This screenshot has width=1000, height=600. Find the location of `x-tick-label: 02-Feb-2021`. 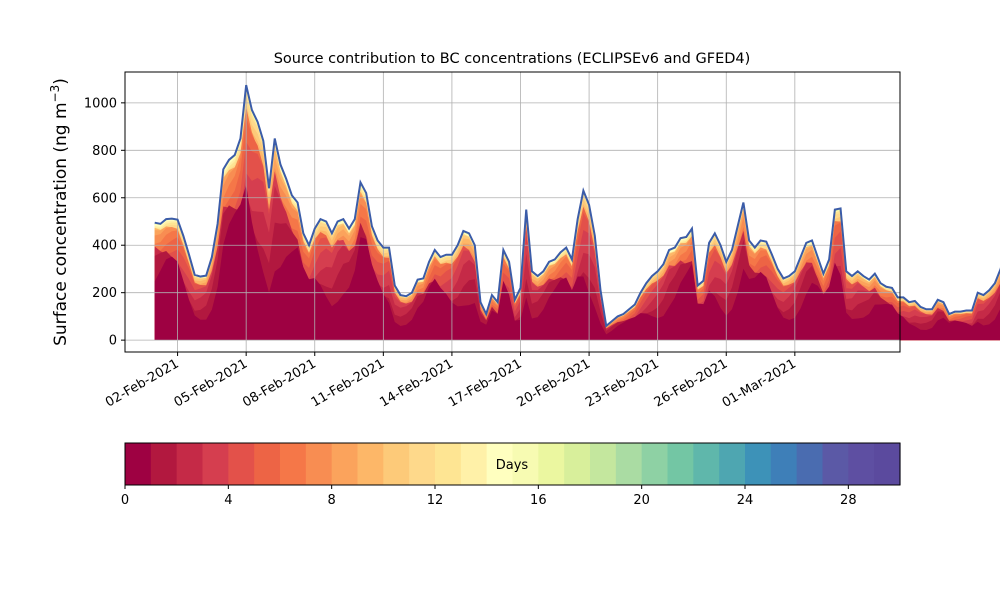

x-tick-label: 02-Feb-2021 is located at coordinates (142, 383).